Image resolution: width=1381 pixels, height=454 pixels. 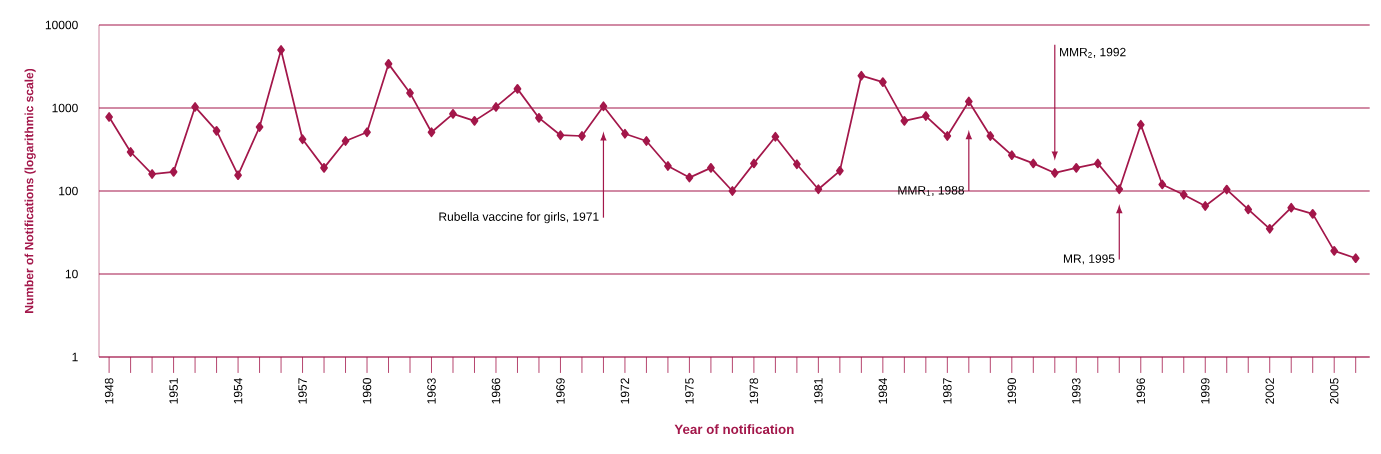 What do you see at coordinates (71, 274) in the screenshot?
I see `y-tick-label: 10` at bounding box center [71, 274].